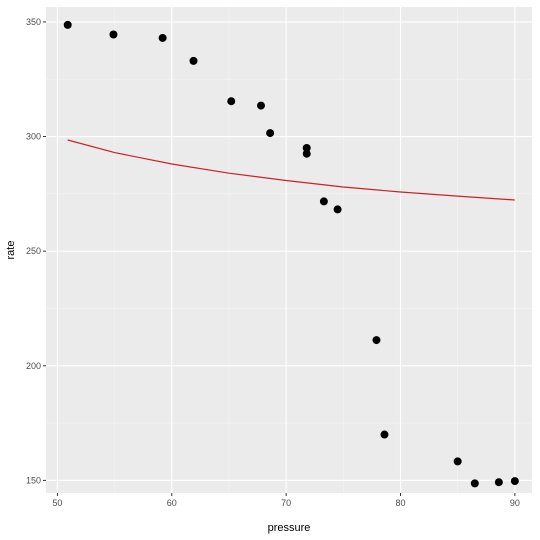  What do you see at coordinates (33, 251) in the screenshot?
I see `y-tick-label: 250` at bounding box center [33, 251].